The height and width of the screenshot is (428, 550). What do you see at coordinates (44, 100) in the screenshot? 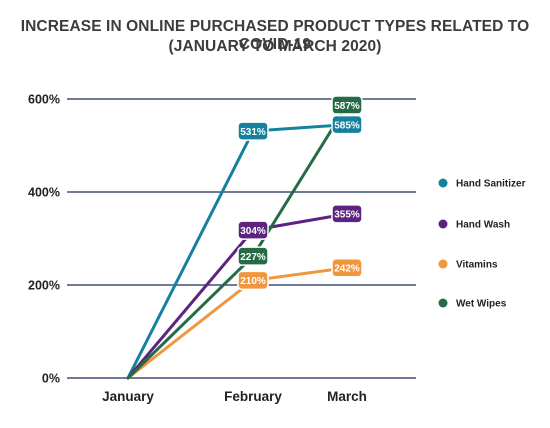
I see `y-tick-label: 600%` at bounding box center [44, 100].